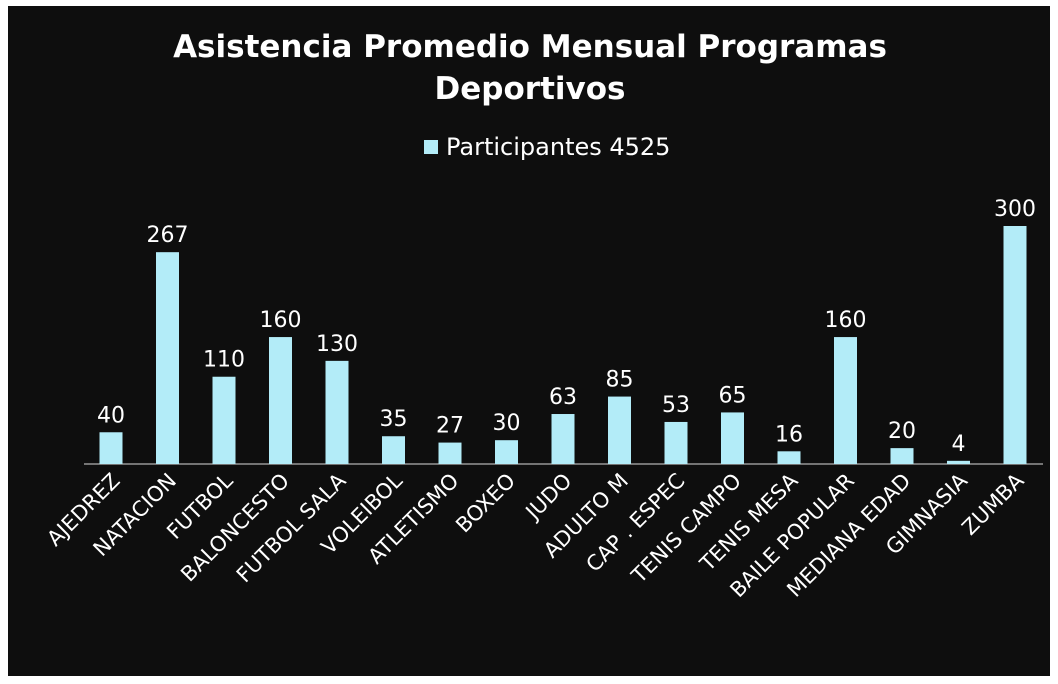 This screenshot has width=1058, height=684. Describe the element at coordinates (168, 235) in the screenshot. I see `data-label: 267` at that location.